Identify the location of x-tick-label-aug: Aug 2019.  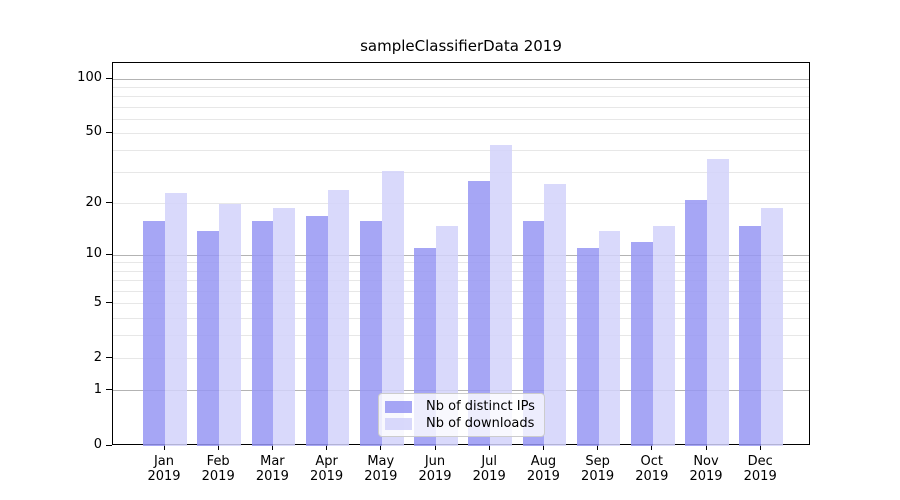
(543, 469).